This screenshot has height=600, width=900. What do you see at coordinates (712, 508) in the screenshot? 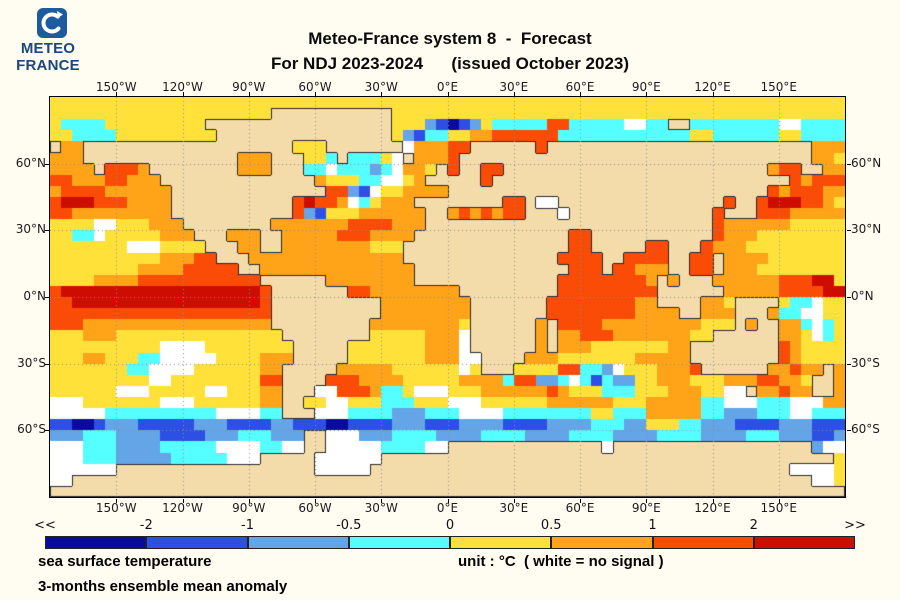
I see `lon-tick-label-bottom: 120°E` at bounding box center [712, 508].